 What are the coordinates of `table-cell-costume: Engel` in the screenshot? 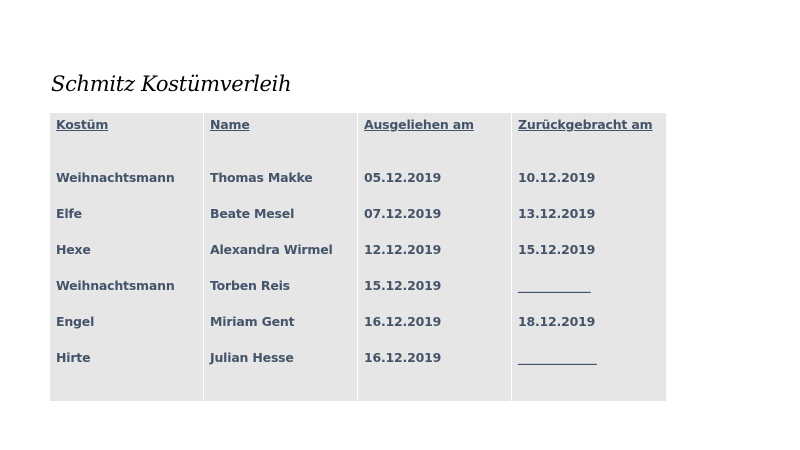 It's located at (75, 321).